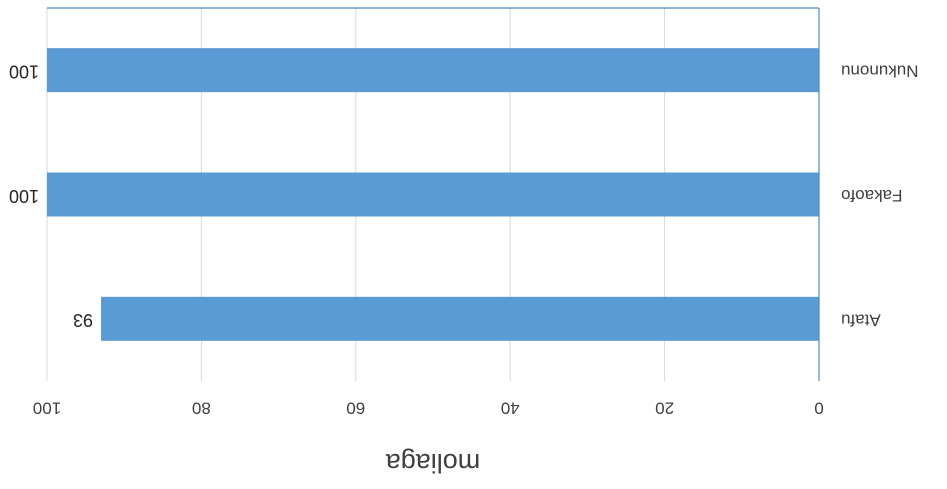  I want to click on data-label-atafu: 93, so click(83, 320).